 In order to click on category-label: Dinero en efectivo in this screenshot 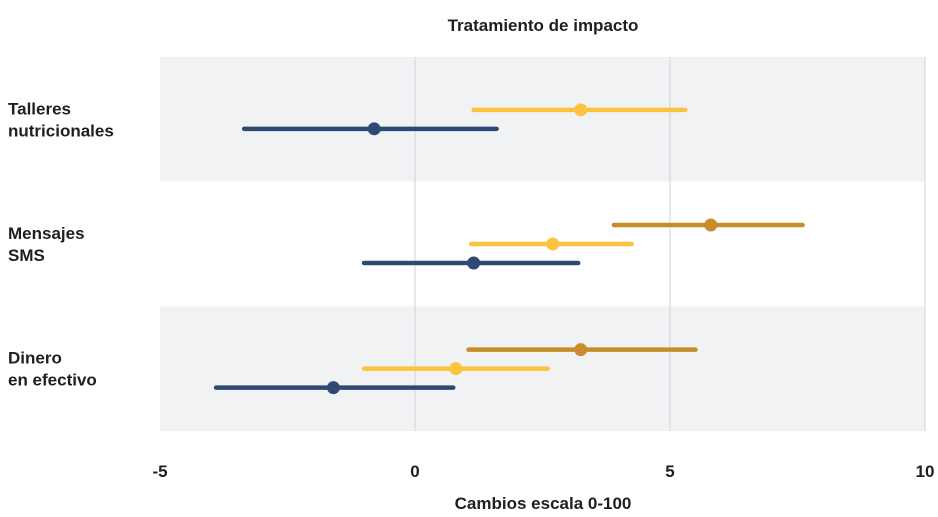, I will do `click(52, 369)`.